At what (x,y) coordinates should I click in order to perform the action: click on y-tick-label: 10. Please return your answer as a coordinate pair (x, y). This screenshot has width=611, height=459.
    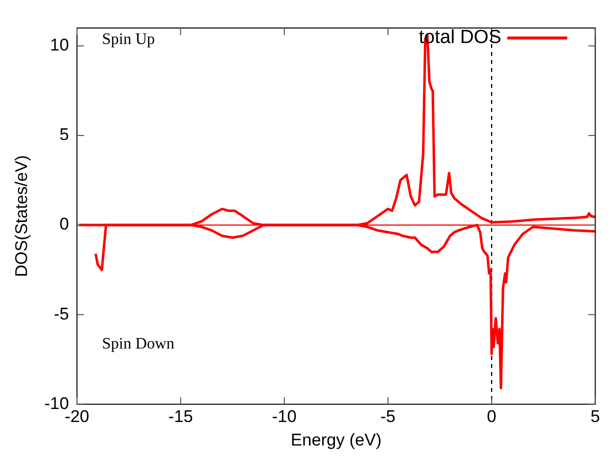
    Looking at the image, I should click on (59, 45).